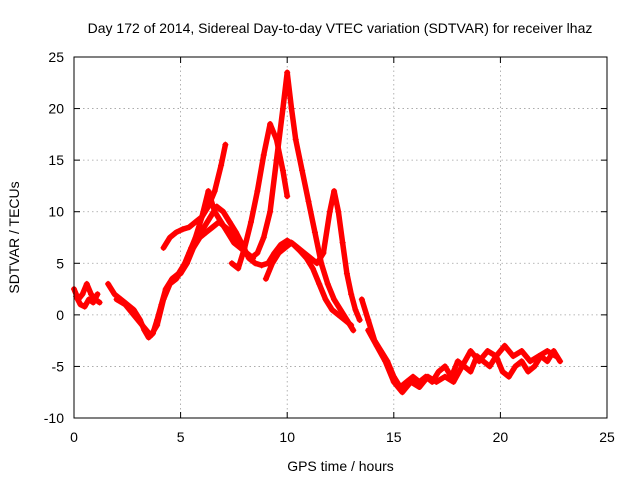 The width and height of the screenshot is (640, 480). Describe the element at coordinates (60, 263) in the screenshot. I see `y-tick-label: 5` at that location.